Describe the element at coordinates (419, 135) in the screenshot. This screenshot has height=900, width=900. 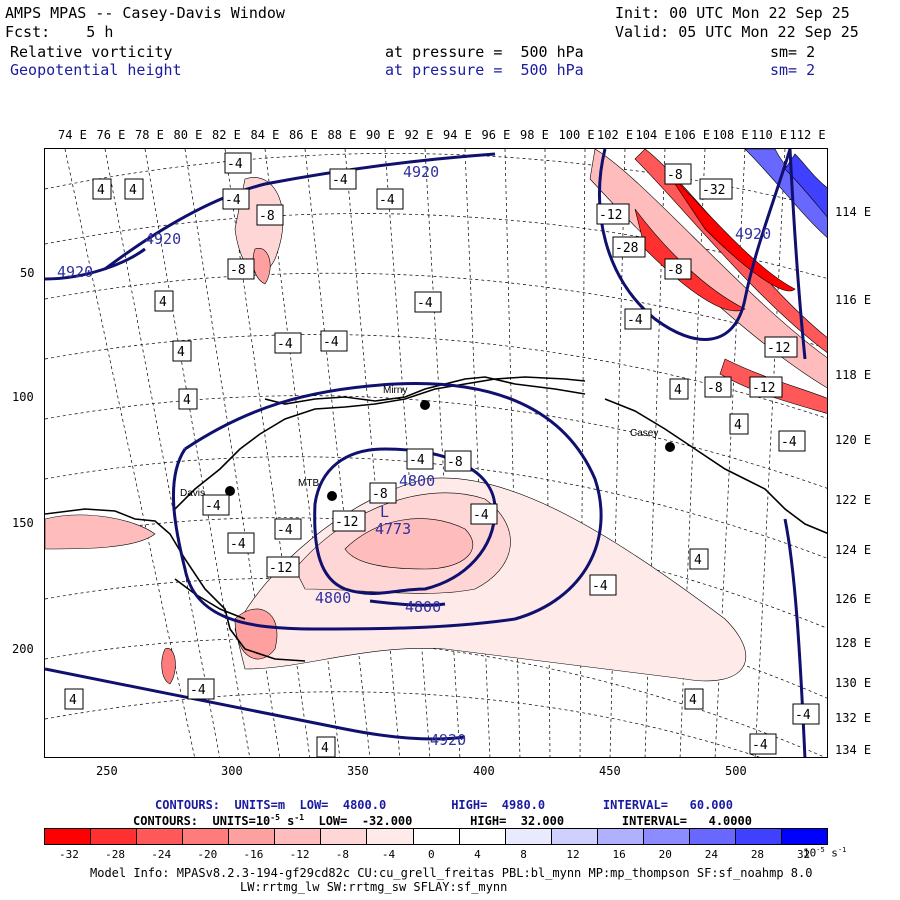
I see `top-longitude-label: 92 E` at that location.